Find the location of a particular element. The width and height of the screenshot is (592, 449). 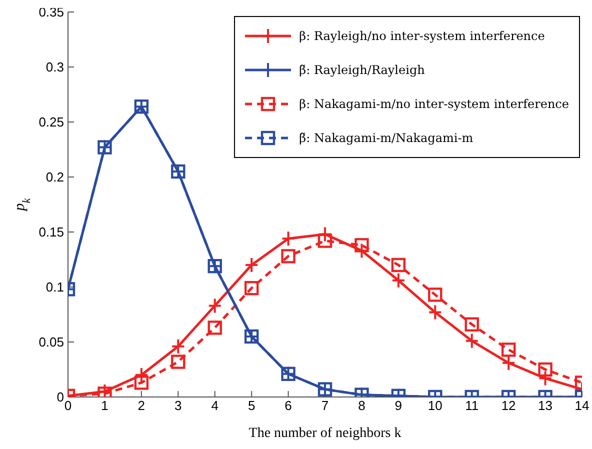

legend-label: β: Rayleigh/no inter-system interference is located at coordinates (422, 36).